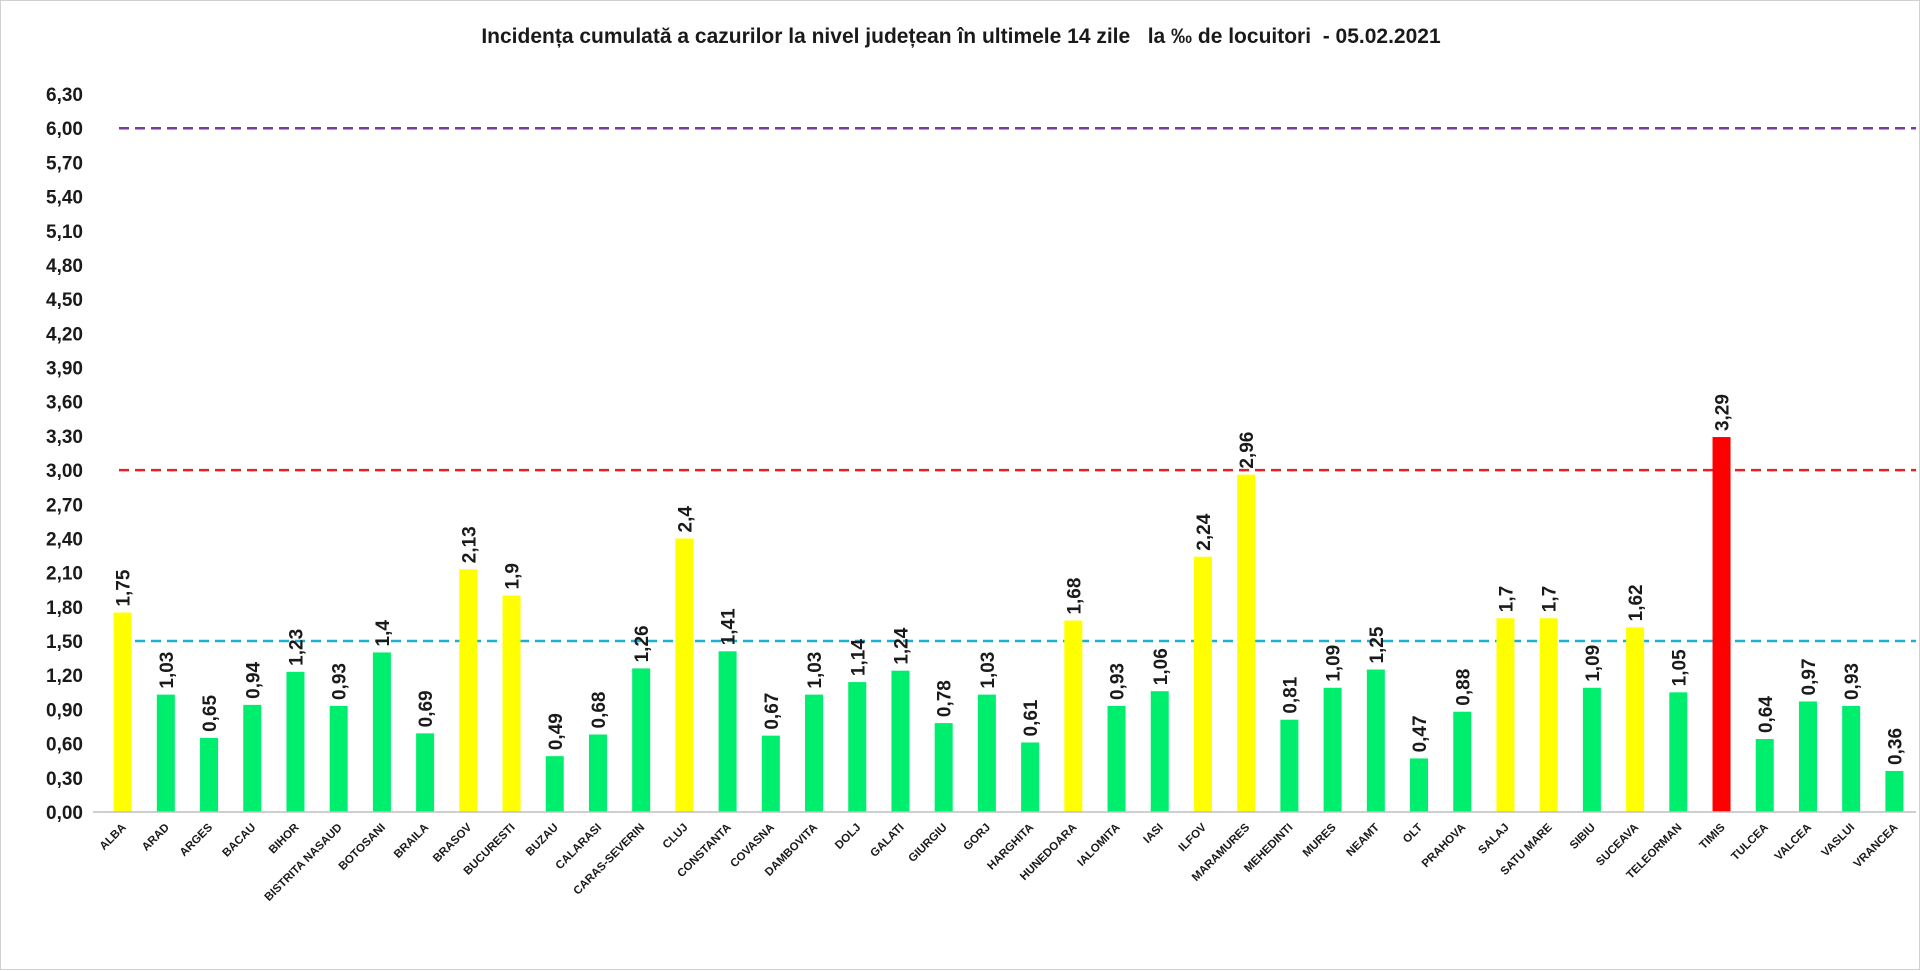 This screenshot has width=1920, height=971. I want to click on y-tick-label: 4,50, so click(64, 300).